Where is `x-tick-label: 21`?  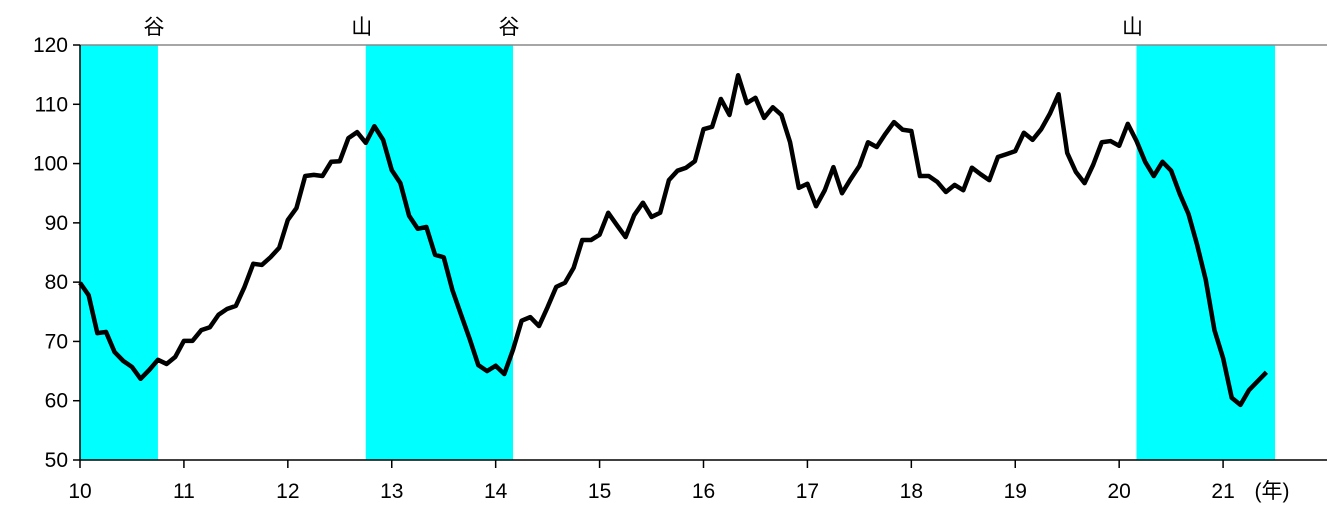
x-tick-label: 21 is located at coordinates (1222, 491).